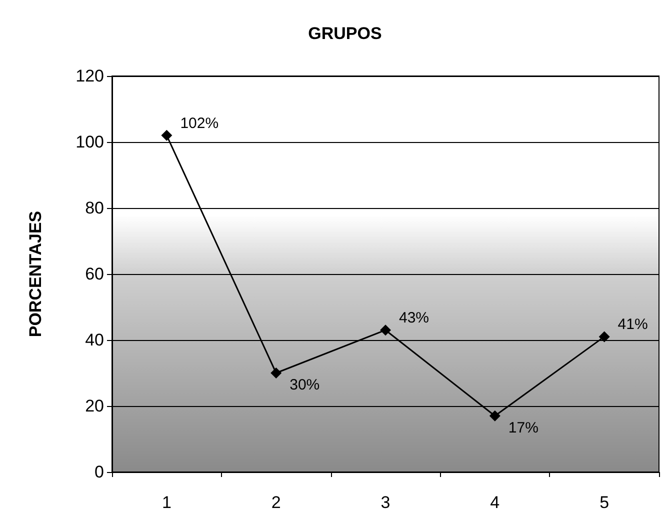  I want to click on x-tick-label: 4, so click(495, 502).